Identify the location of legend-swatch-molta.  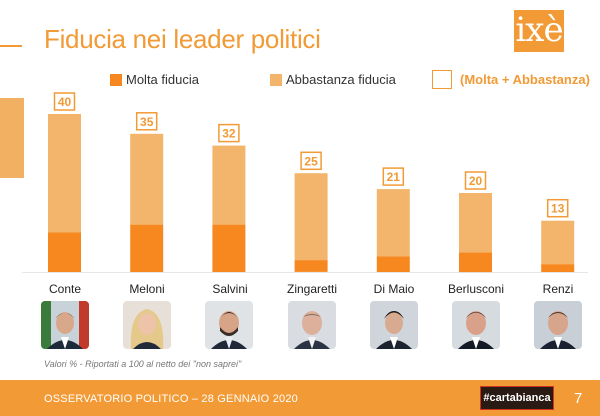
(116, 80).